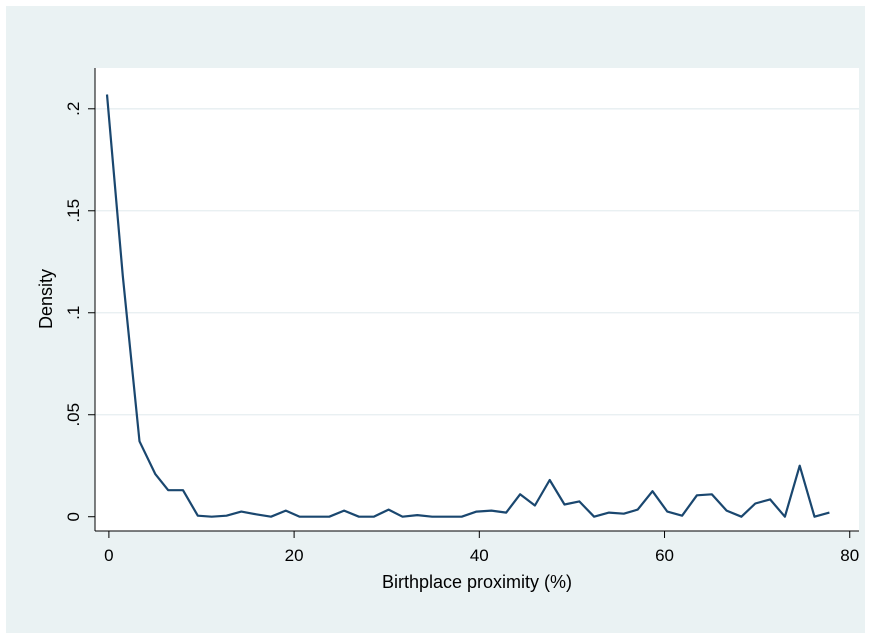 This screenshot has width=871, height=637. Describe the element at coordinates (294, 555) in the screenshot. I see `x-tick-label: 20` at that location.